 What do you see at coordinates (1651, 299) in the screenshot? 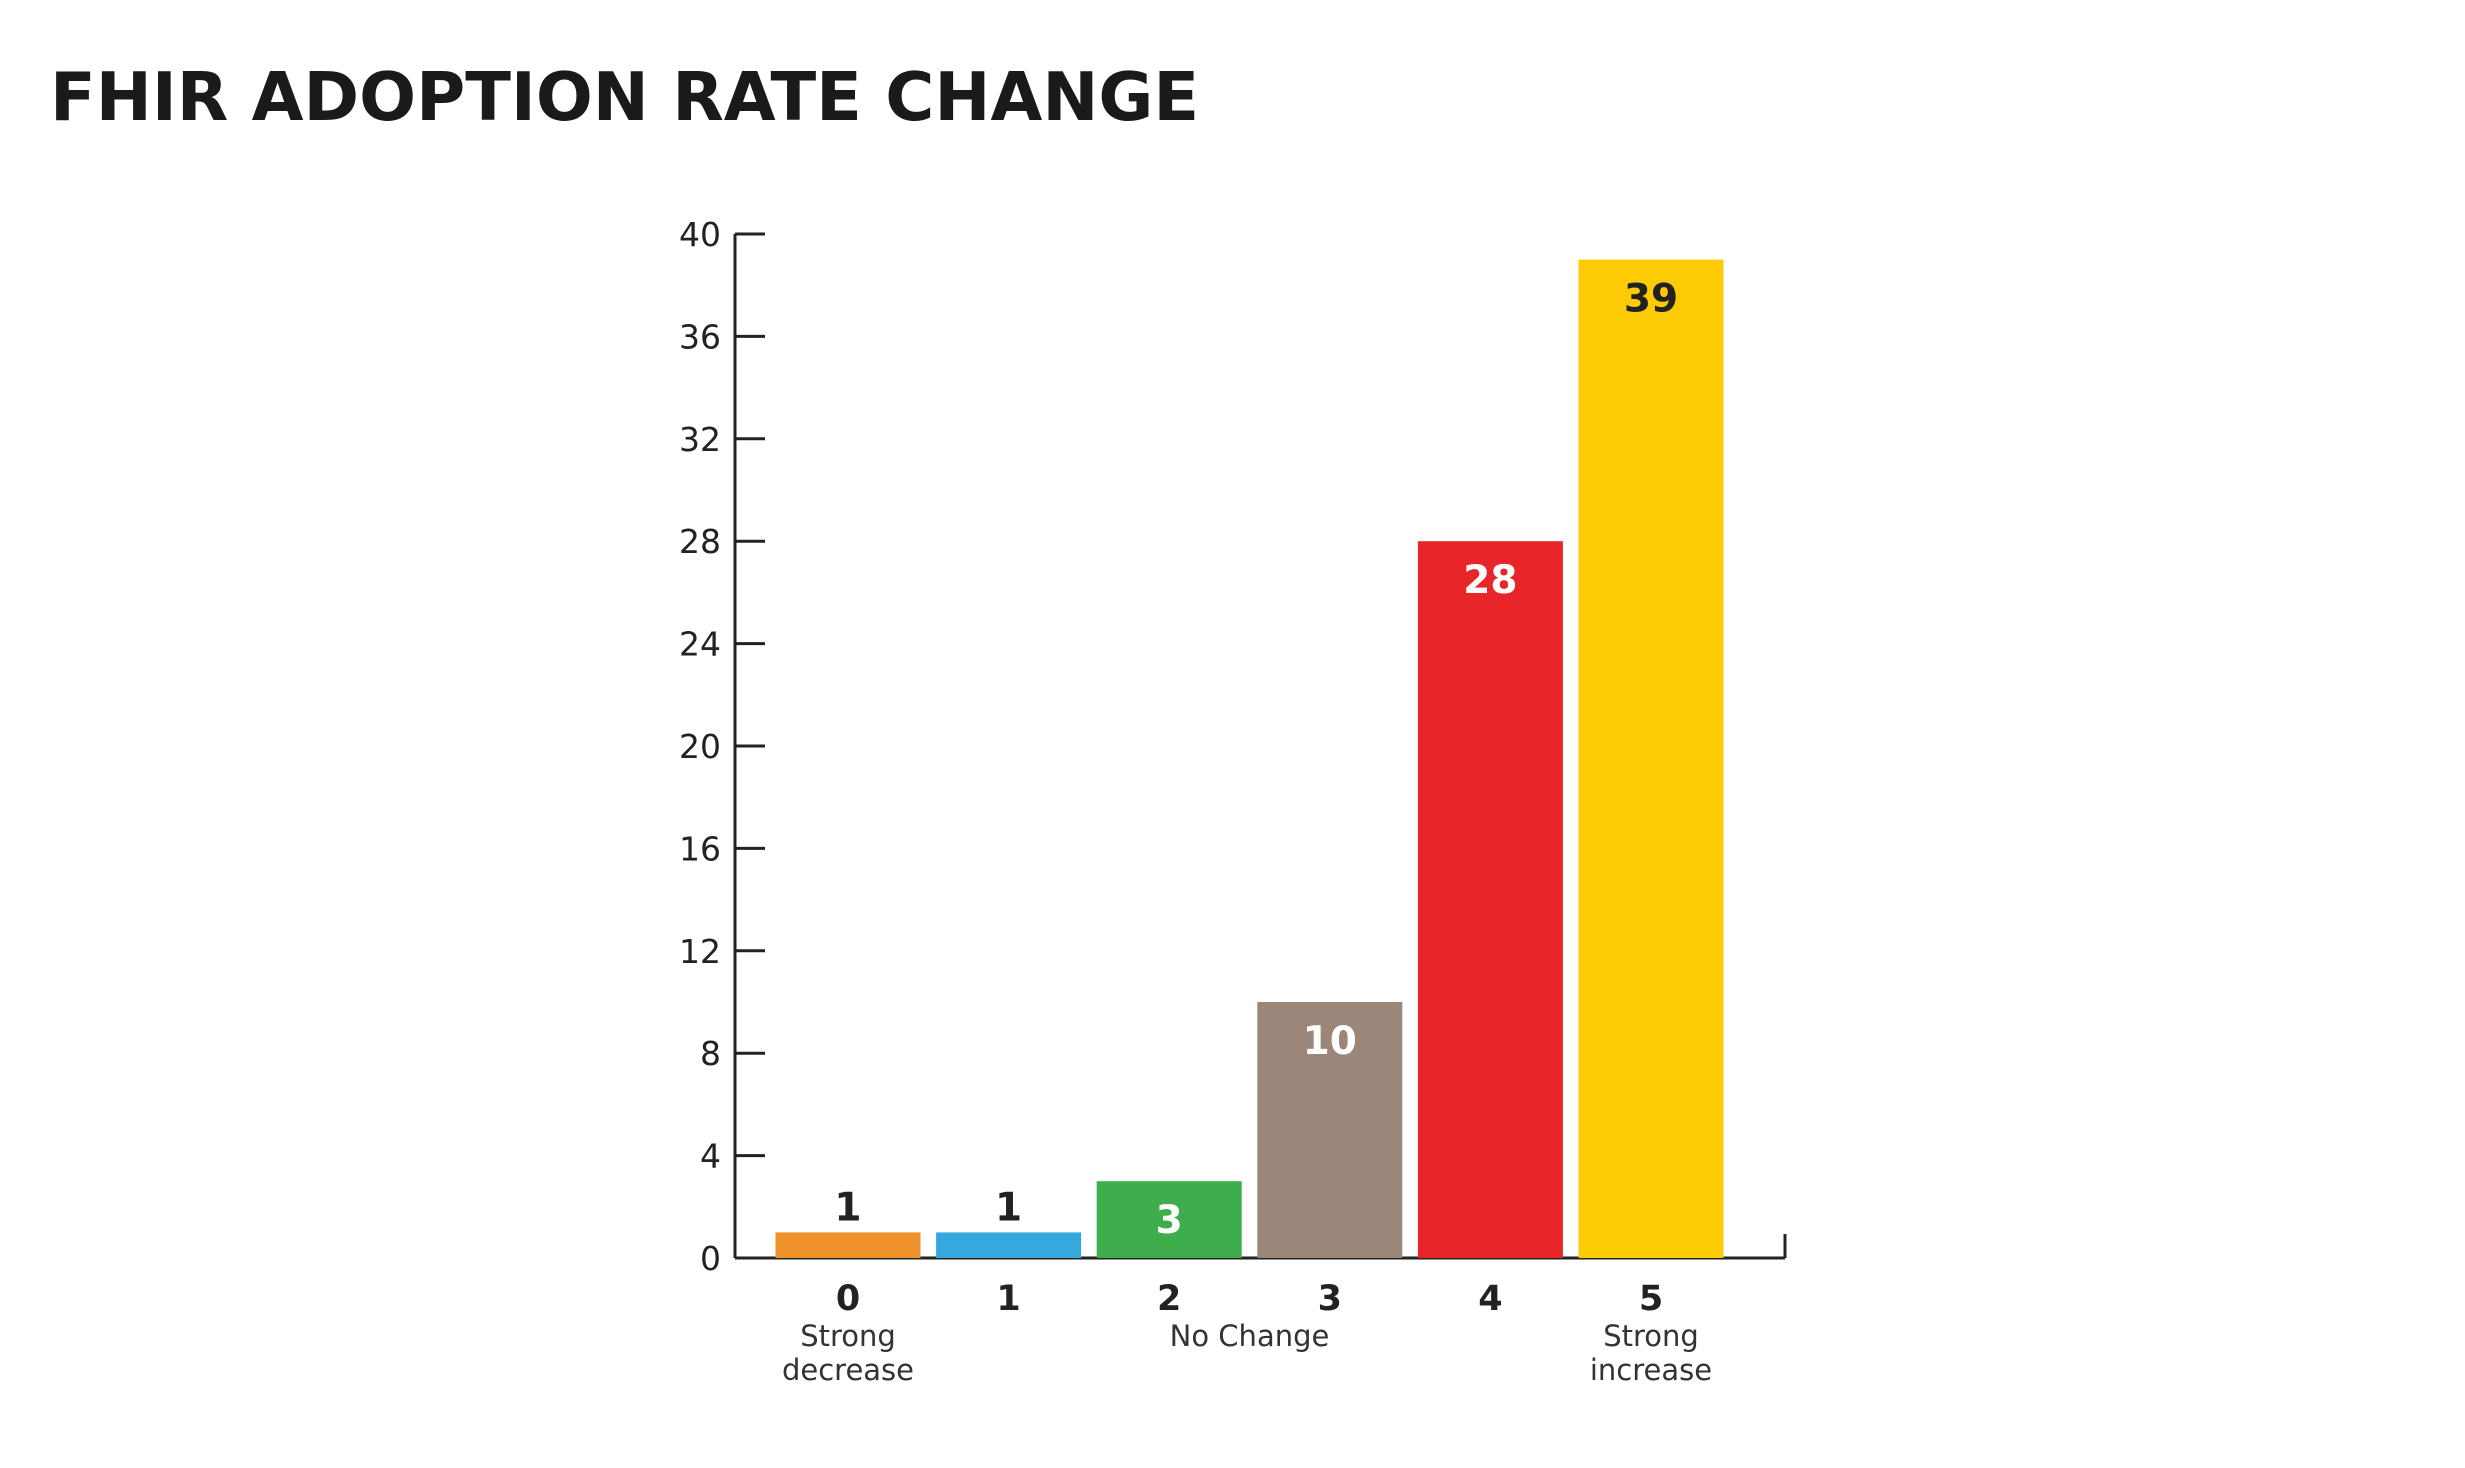
I see `data-label-5: 39` at bounding box center [1651, 299].